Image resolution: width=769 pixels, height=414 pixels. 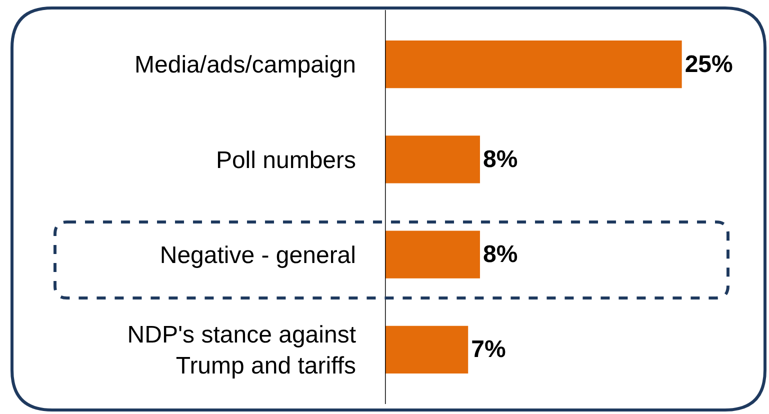 I want to click on data-label: 7%, so click(x=488, y=350).